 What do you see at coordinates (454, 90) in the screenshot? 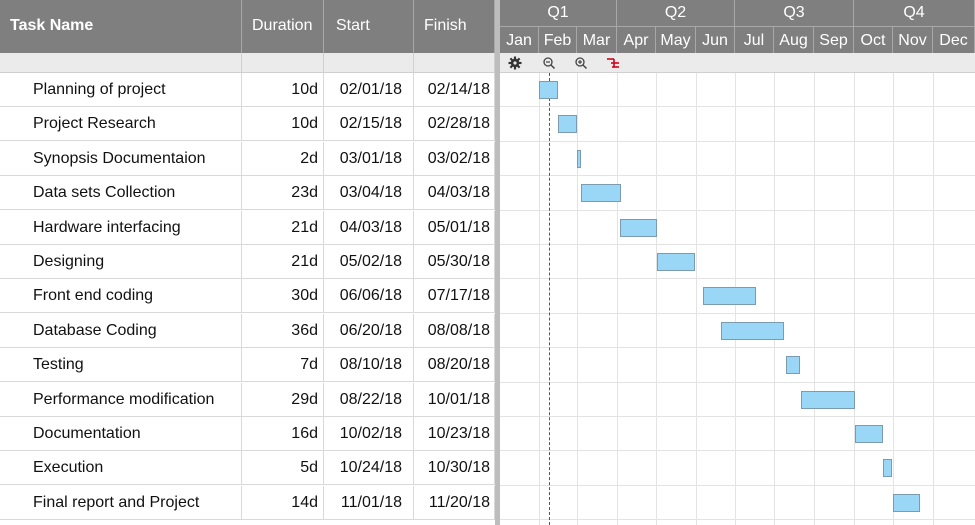
I see `finish-cell: 02/14/18` at bounding box center [454, 90].